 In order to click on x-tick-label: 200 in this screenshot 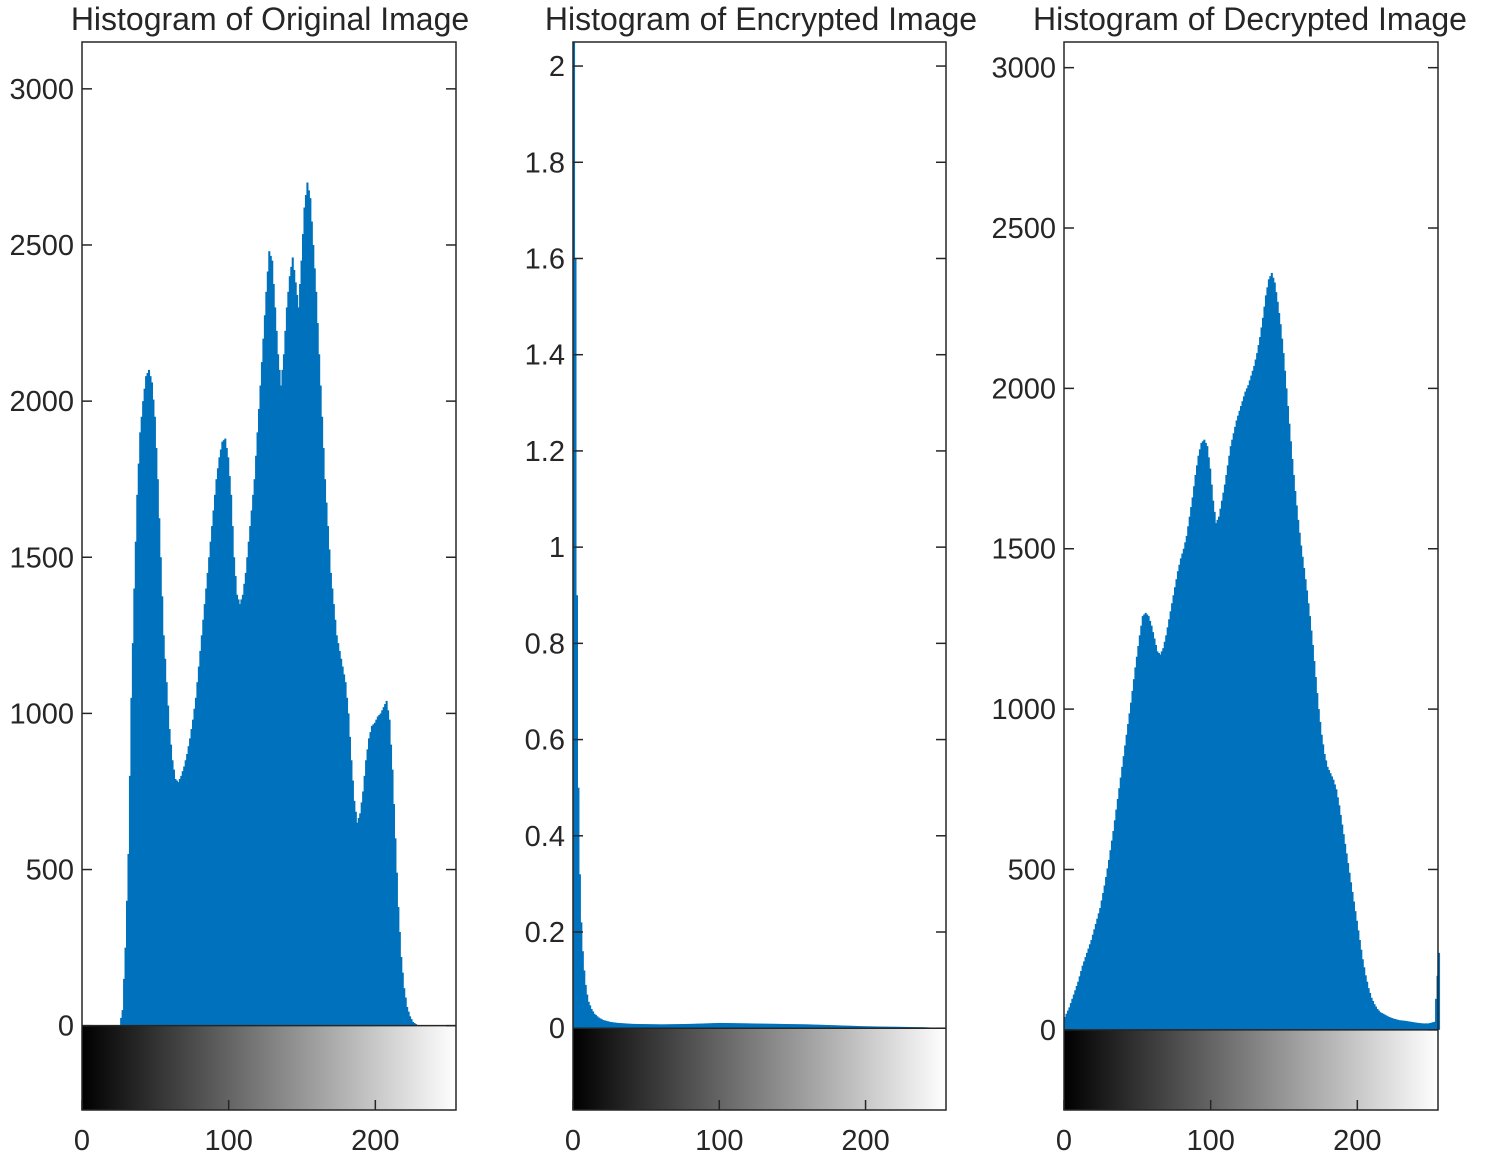, I will do `click(865, 1140)`.